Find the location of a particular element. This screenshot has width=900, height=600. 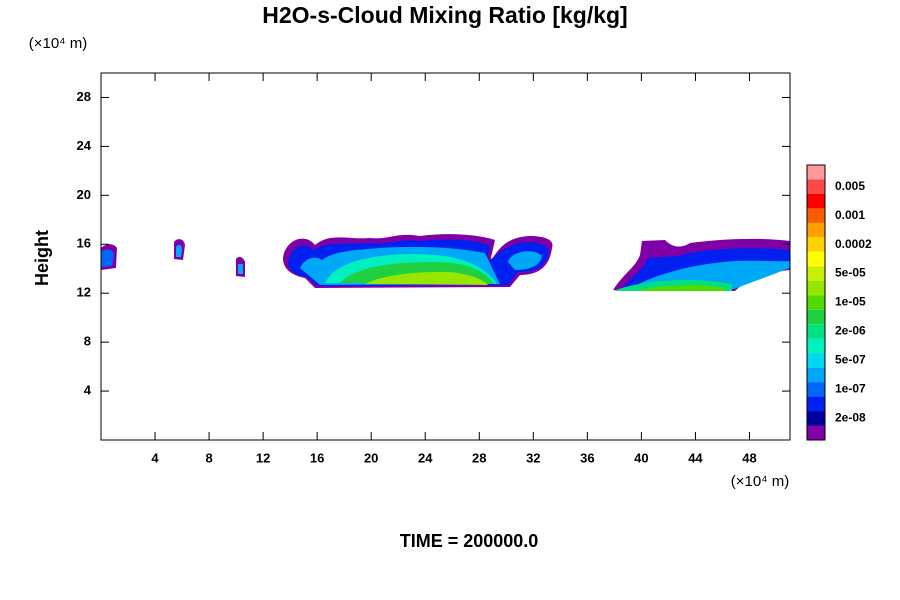

x-tick-label: 28 is located at coordinates (479, 457).